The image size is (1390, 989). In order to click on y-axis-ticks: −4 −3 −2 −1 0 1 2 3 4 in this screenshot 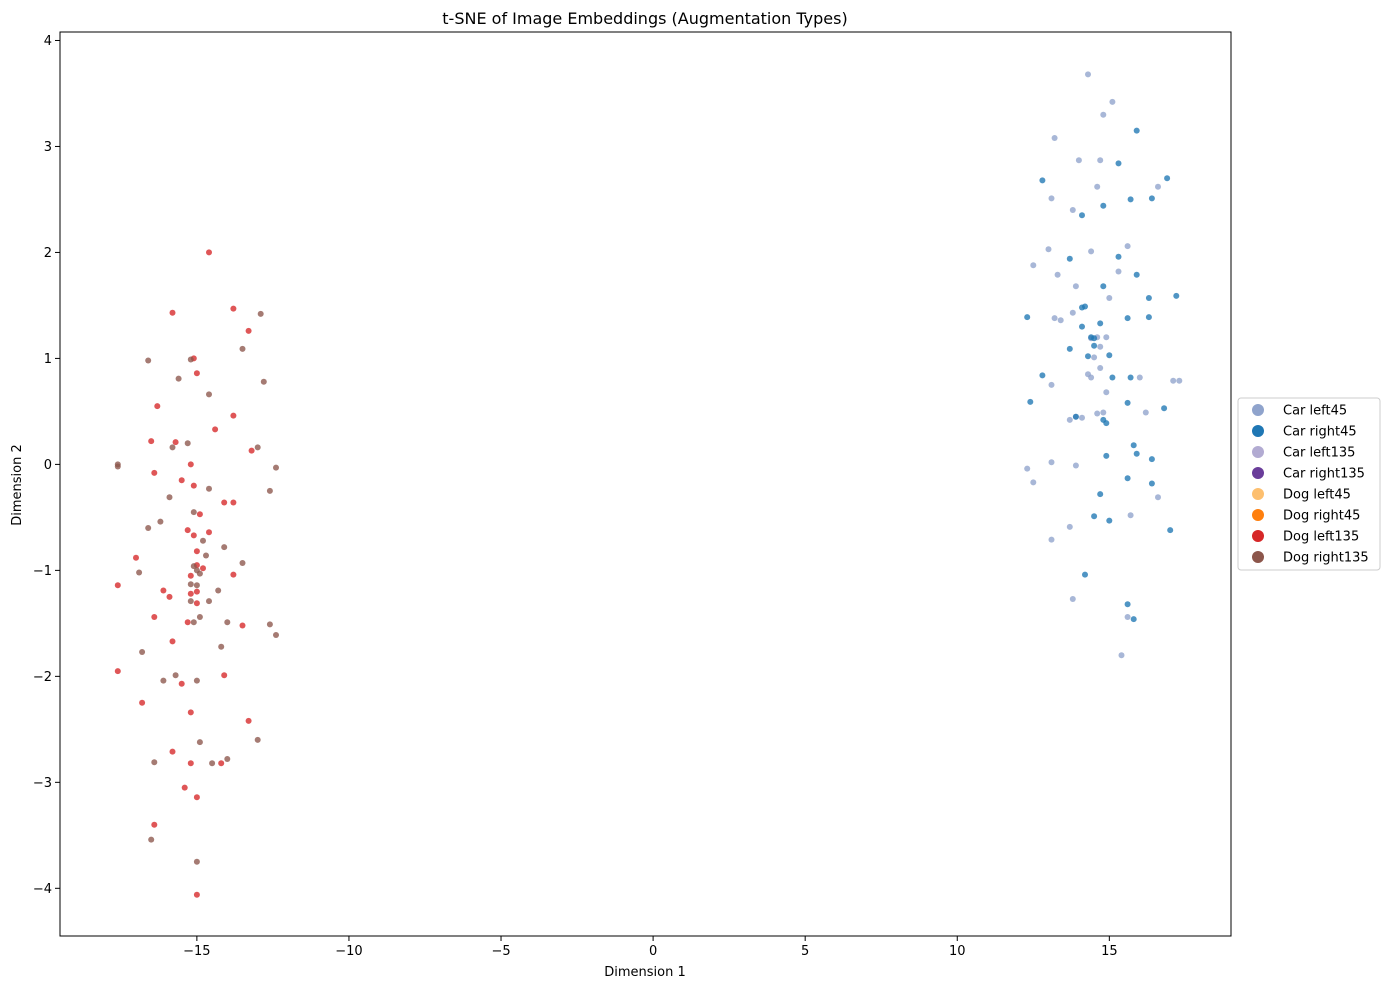, I will do `click(46, 465)`.